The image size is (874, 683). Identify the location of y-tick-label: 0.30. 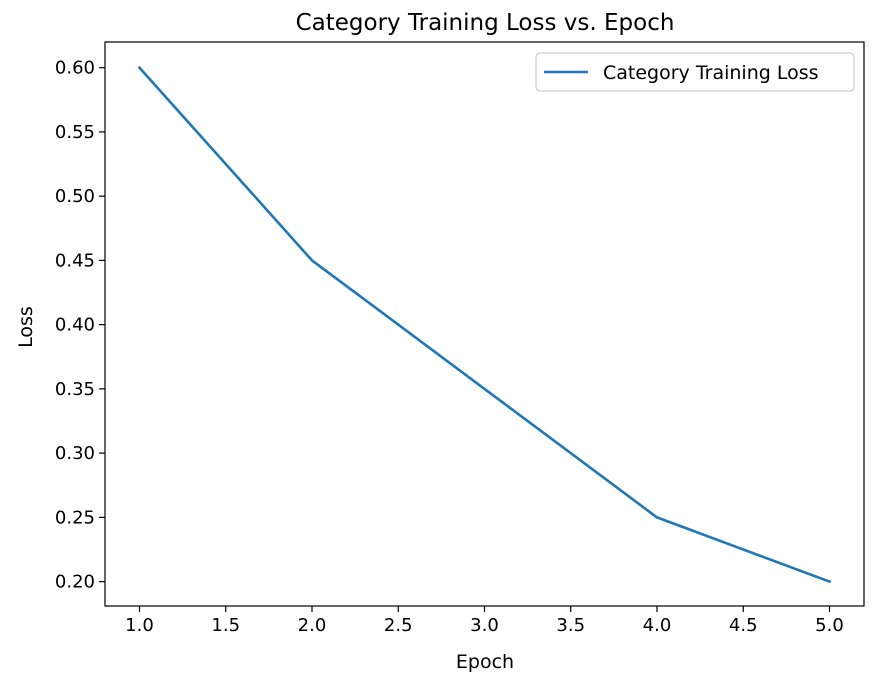
(75, 453).